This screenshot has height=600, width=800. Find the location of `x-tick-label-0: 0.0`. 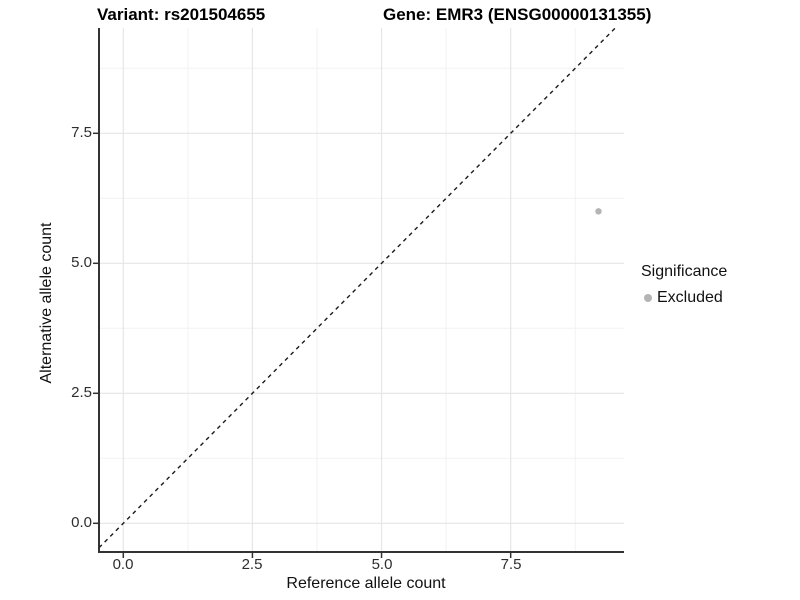

x-tick-label-0: 0.0 is located at coordinates (123, 564).